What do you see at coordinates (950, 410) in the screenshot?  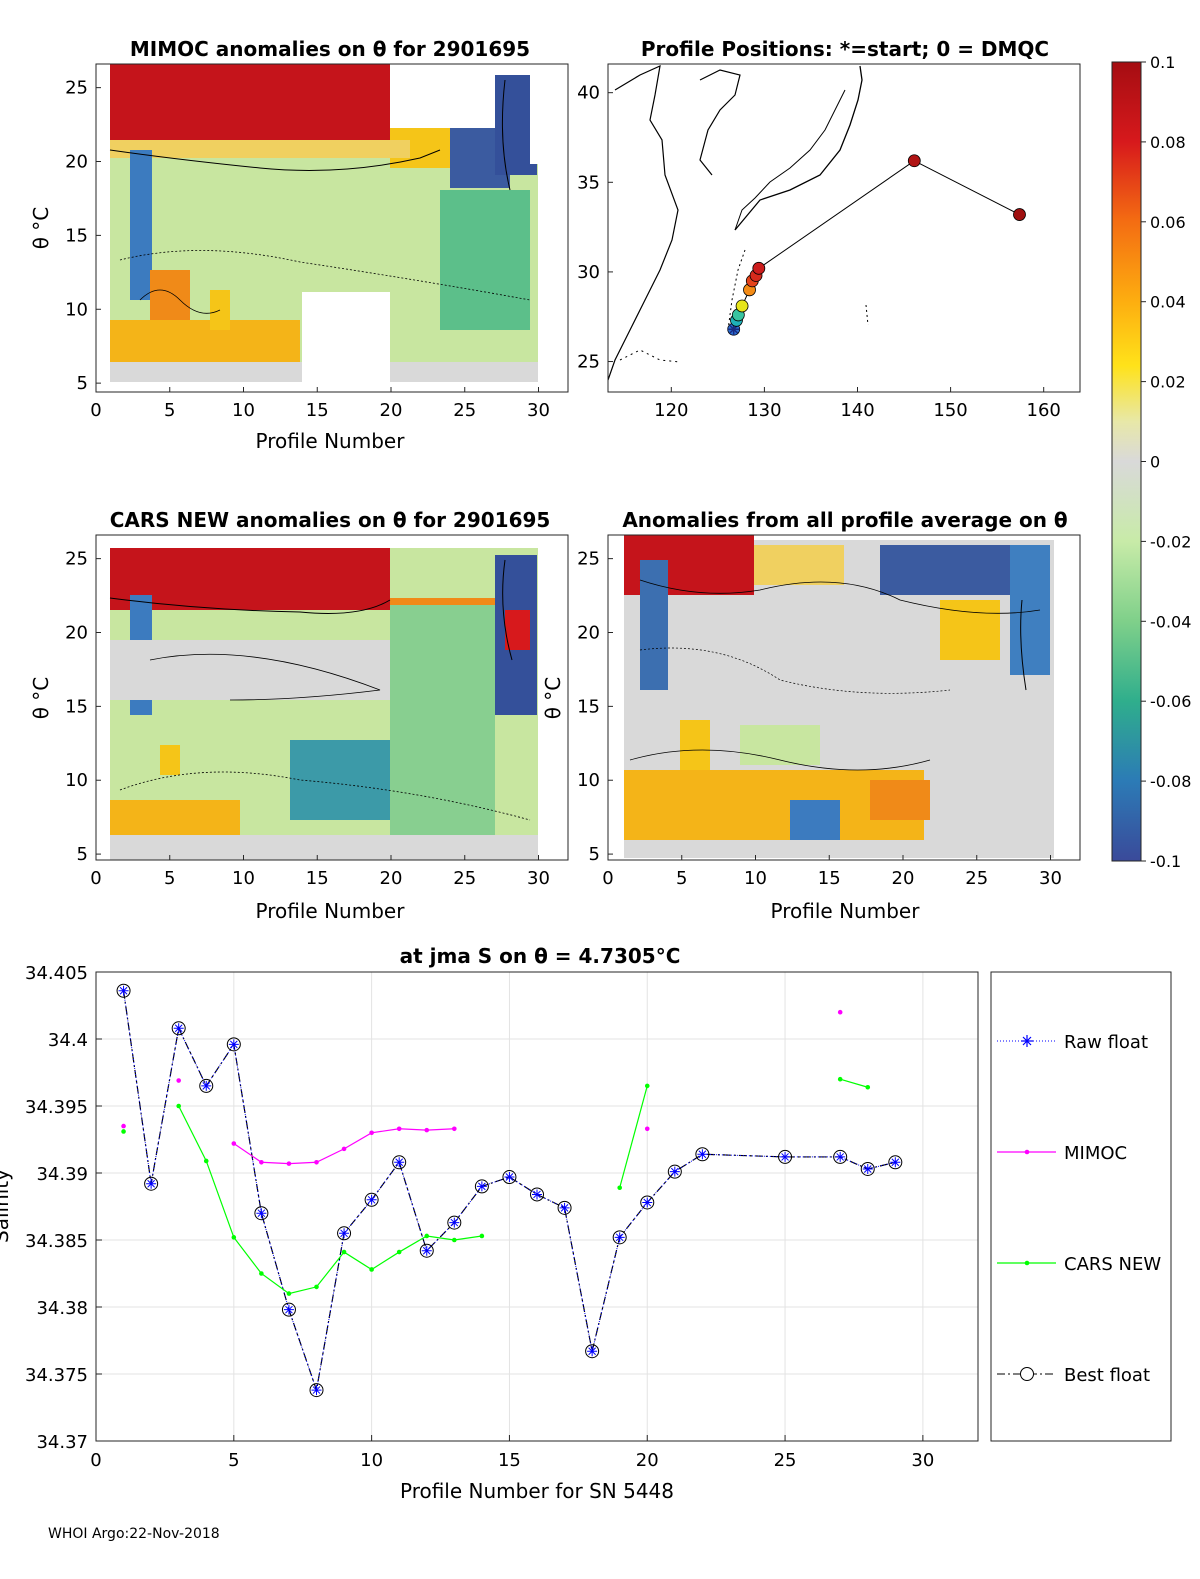 I see `x-tick-label: 150` at bounding box center [950, 410].